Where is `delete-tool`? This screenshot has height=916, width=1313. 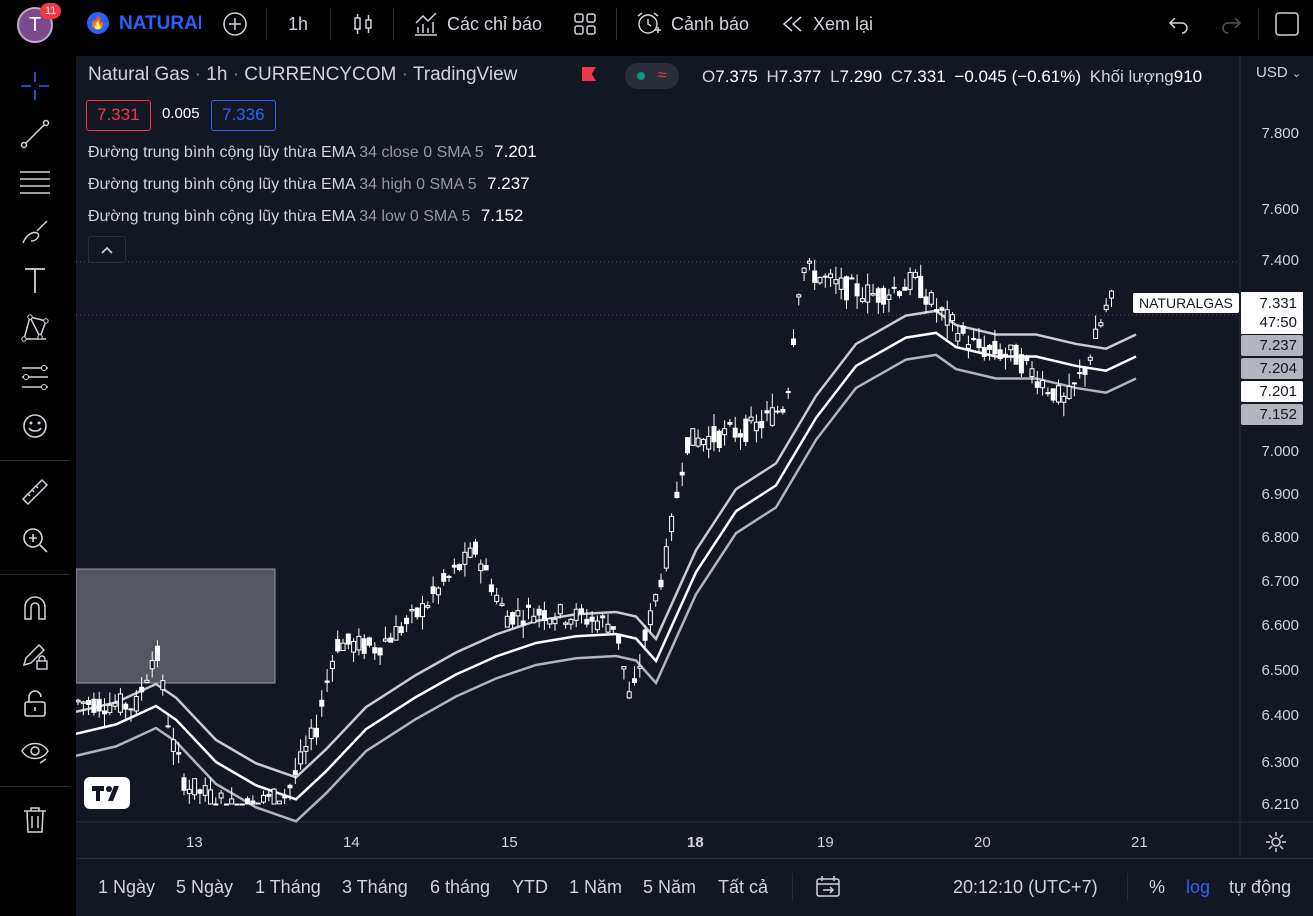
delete-tool is located at coordinates (35, 820).